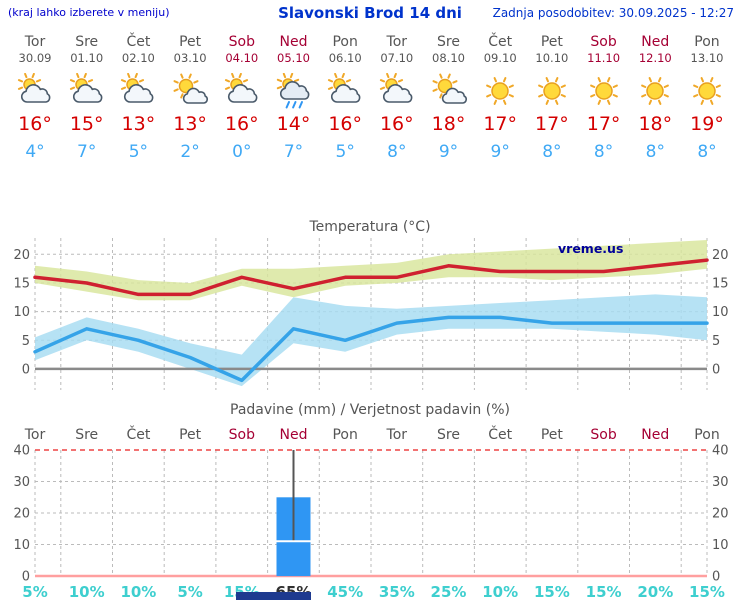 The width and height of the screenshot is (740, 600). Describe the element at coordinates (273, 596) in the screenshot. I see `bottom-partial-element` at that location.